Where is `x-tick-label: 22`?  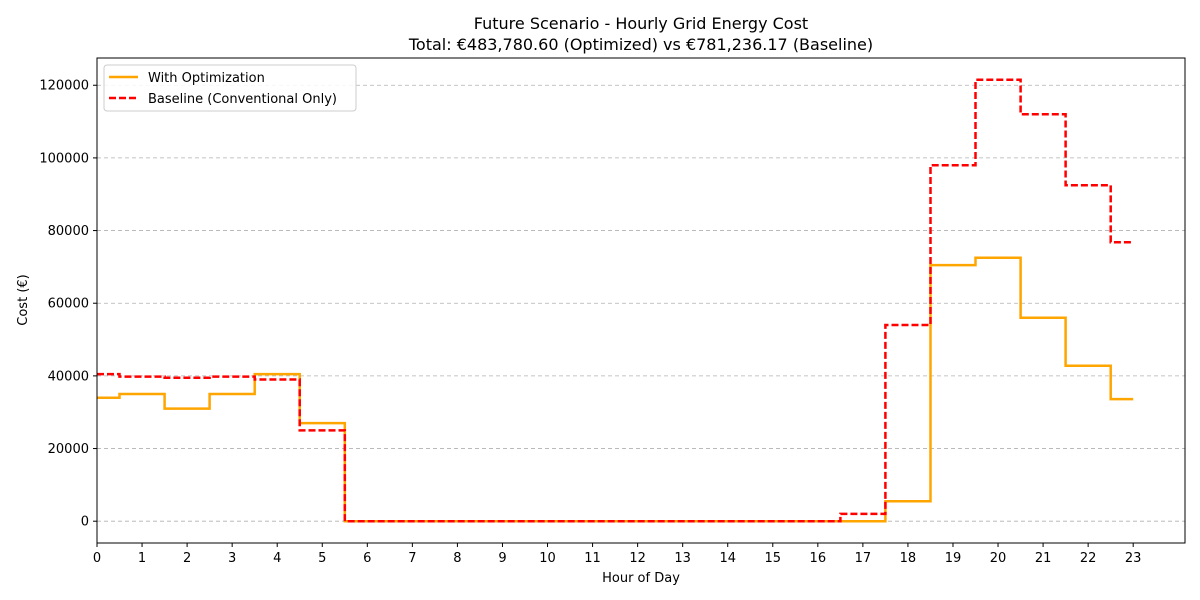
x-tick-label: 22 is located at coordinates (1088, 558).